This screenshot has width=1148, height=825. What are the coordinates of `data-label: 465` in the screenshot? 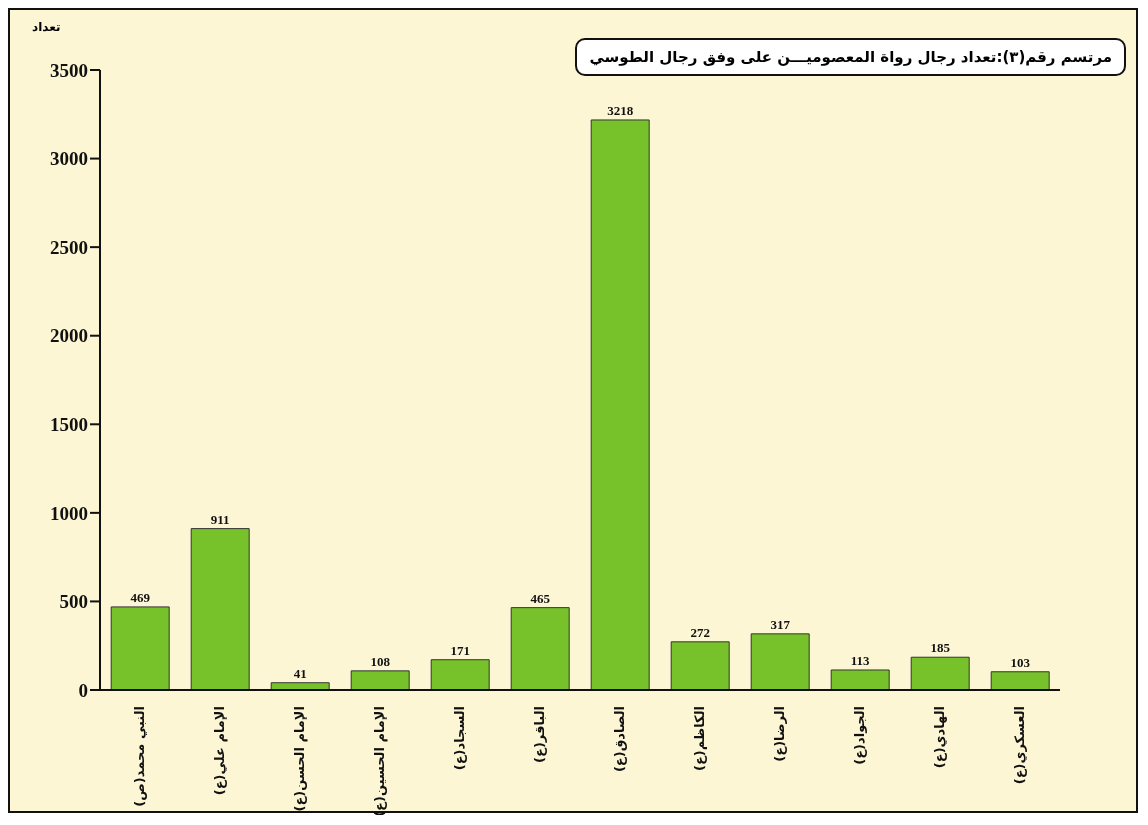 It's located at (540, 598).